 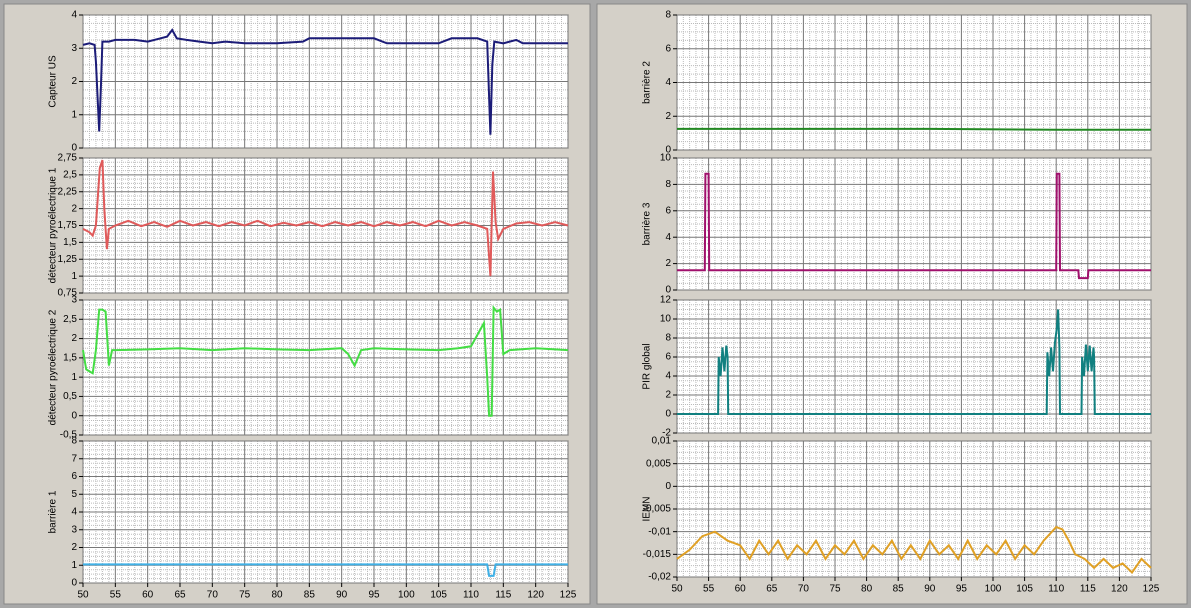 What do you see at coordinates (657, 509) in the screenshot?
I see `y-tick-label: -0,005` at bounding box center [657, 509].